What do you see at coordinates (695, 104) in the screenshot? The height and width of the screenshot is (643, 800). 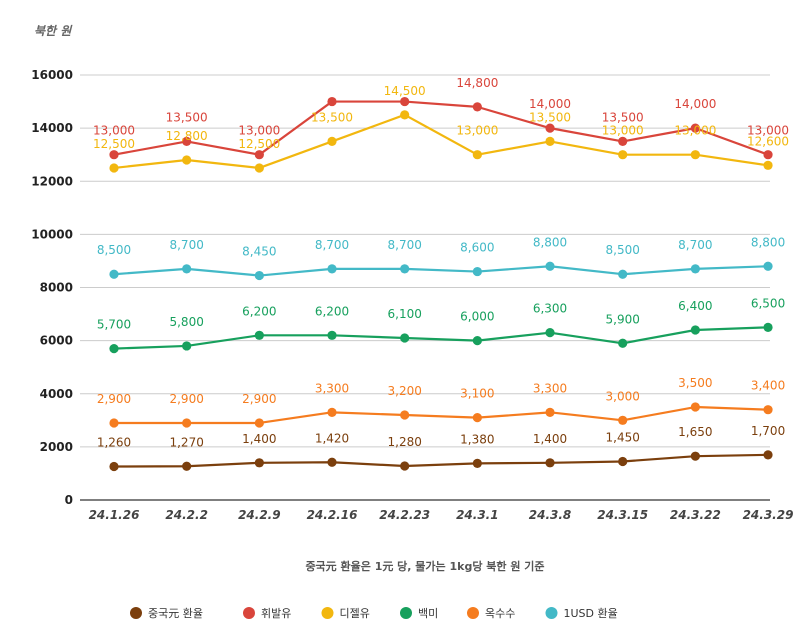 I see `data-label: 14,000` at bounding box center [695, 104].